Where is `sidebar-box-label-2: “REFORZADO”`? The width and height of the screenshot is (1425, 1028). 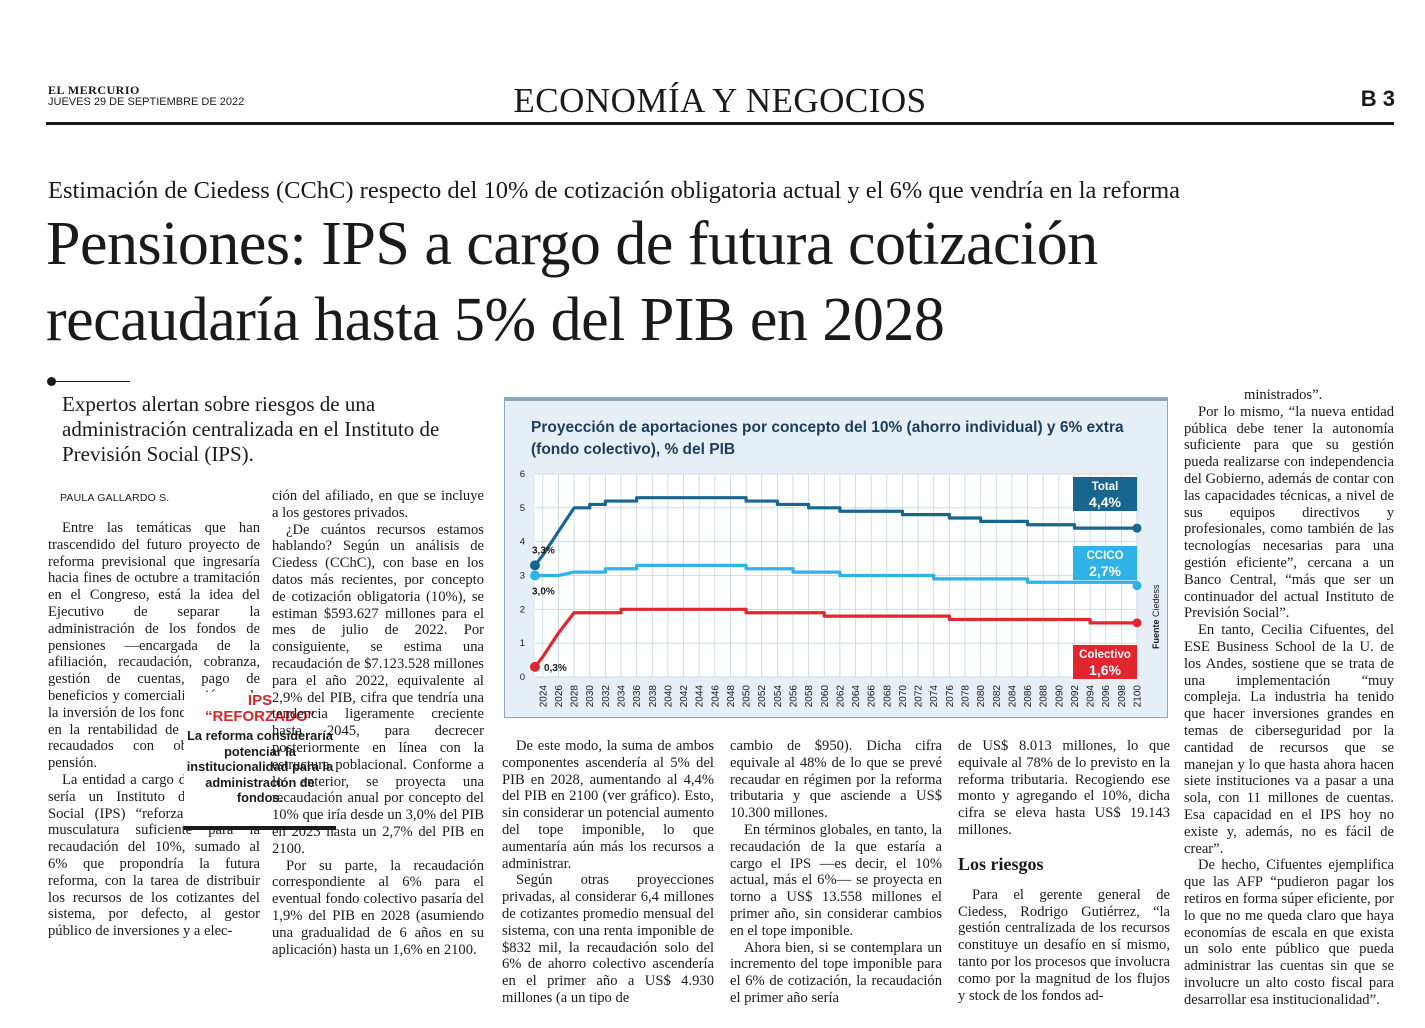 sidebar-box-label-2: “REFORZADO” is located at coordinates (260, 716).